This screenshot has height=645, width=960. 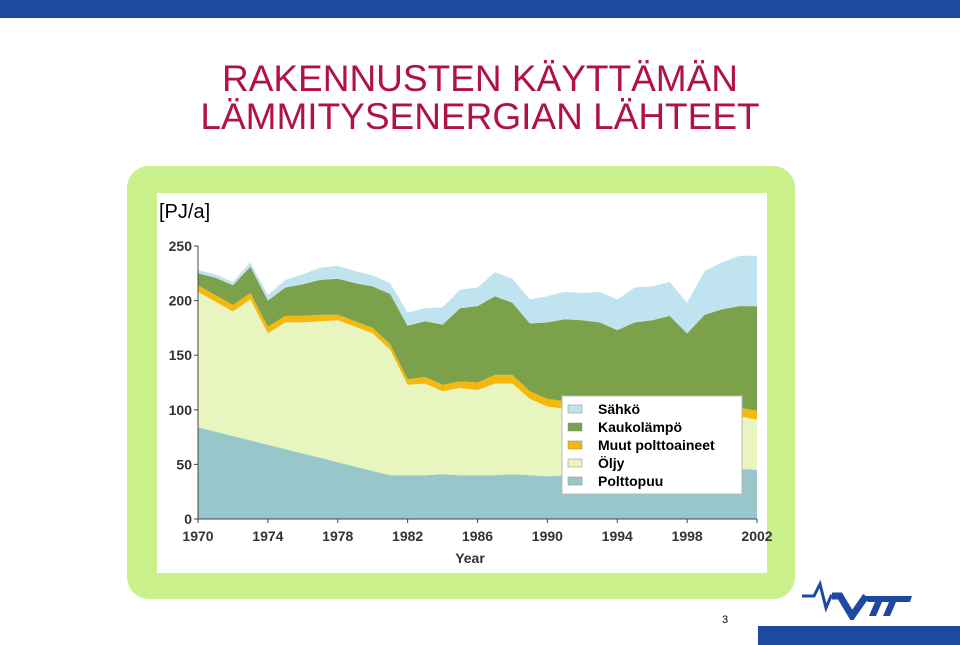 What do you see at coordinates (859, 635) in the screenshot?
I see `bottom-accent-bar` at bounding box center [859, 635].